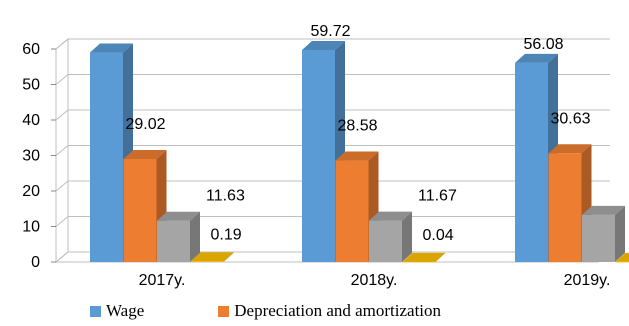 The height and width of the screenshot is (326, 629). Describe the element at coordinates (226, 234) in the screenshot. I see `data-label: 0.19` at that location.